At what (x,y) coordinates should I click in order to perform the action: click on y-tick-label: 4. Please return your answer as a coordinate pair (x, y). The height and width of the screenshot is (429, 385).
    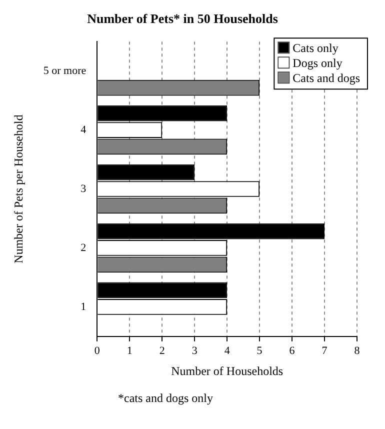
    Looking at the image, I should click on (83, 130).